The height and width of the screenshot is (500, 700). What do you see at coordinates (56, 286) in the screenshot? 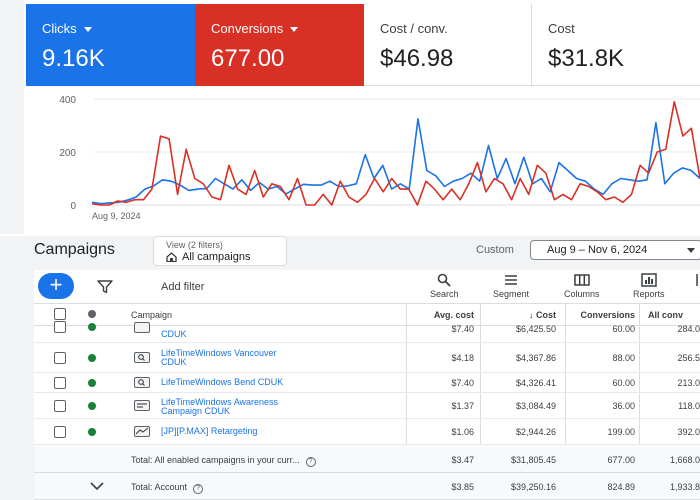
I see `add-campaign-button: +` at bounding box center [56, 286].